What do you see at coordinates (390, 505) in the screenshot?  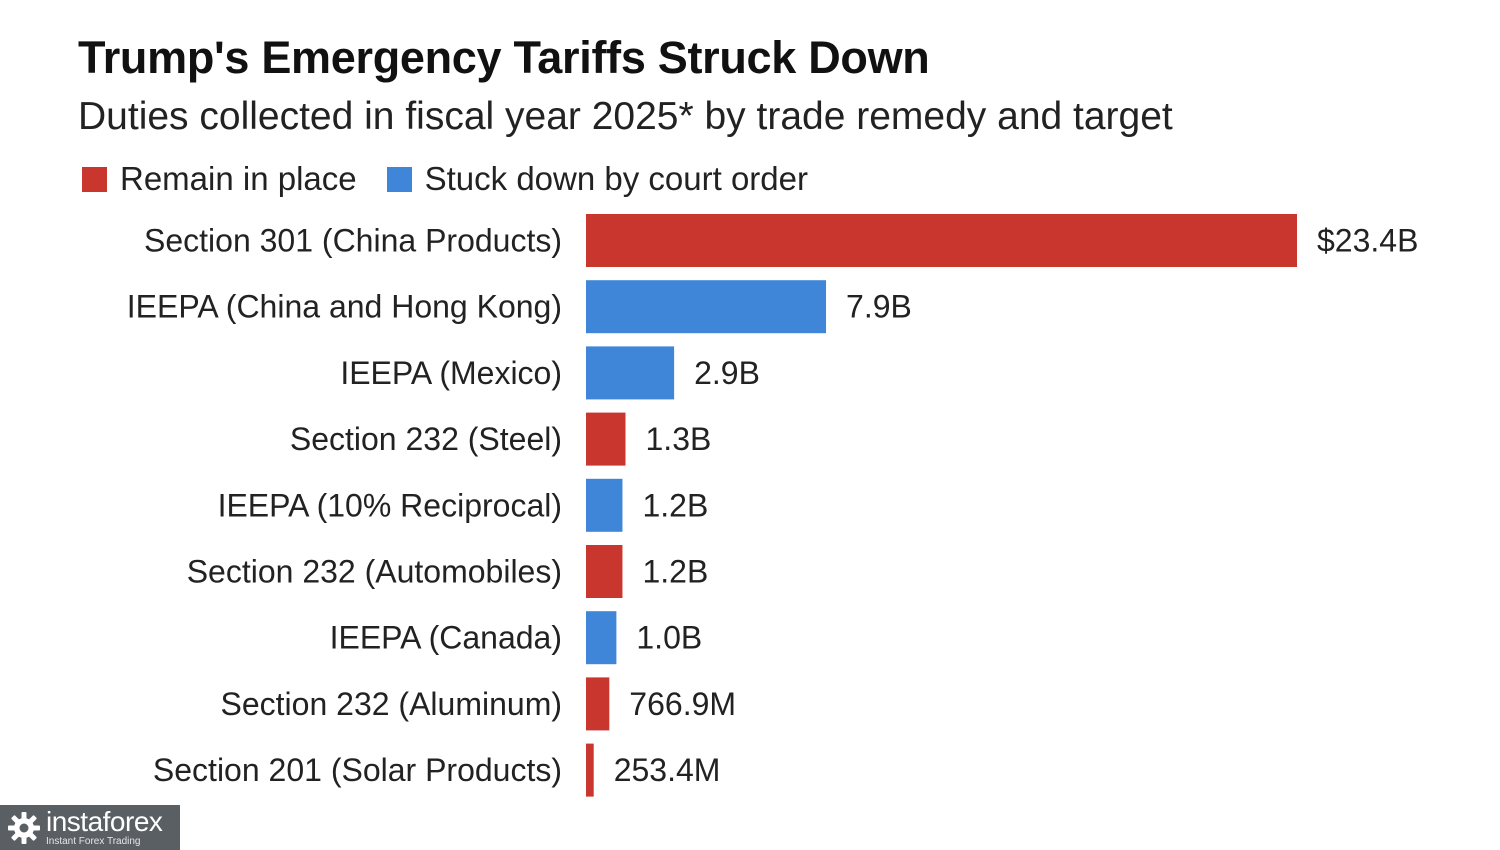 I see `category-label: IEEPA (10% Reciprocal)` at bounding box center [390, 505].